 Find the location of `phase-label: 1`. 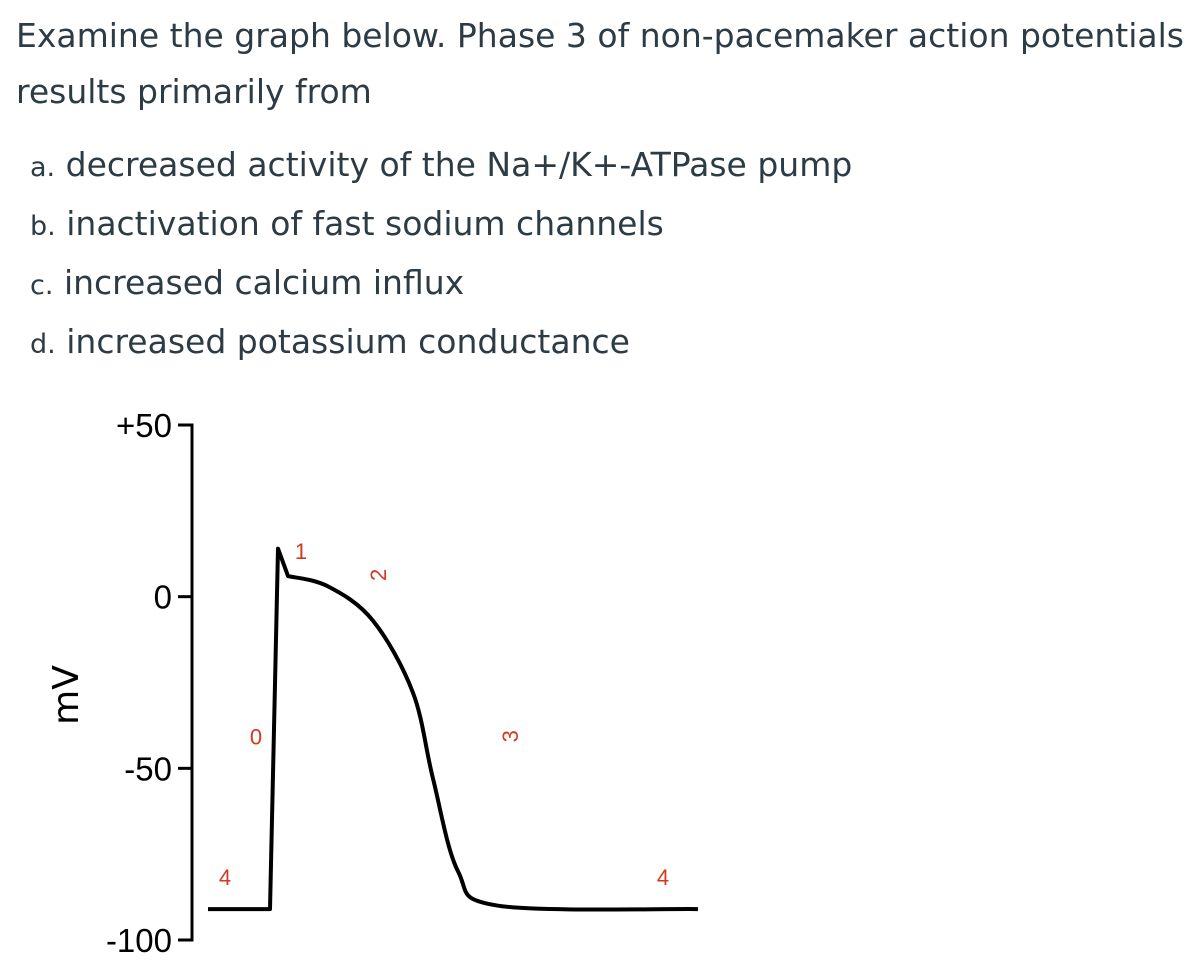

phase-label: 1 is located at coordinates (301, 551).